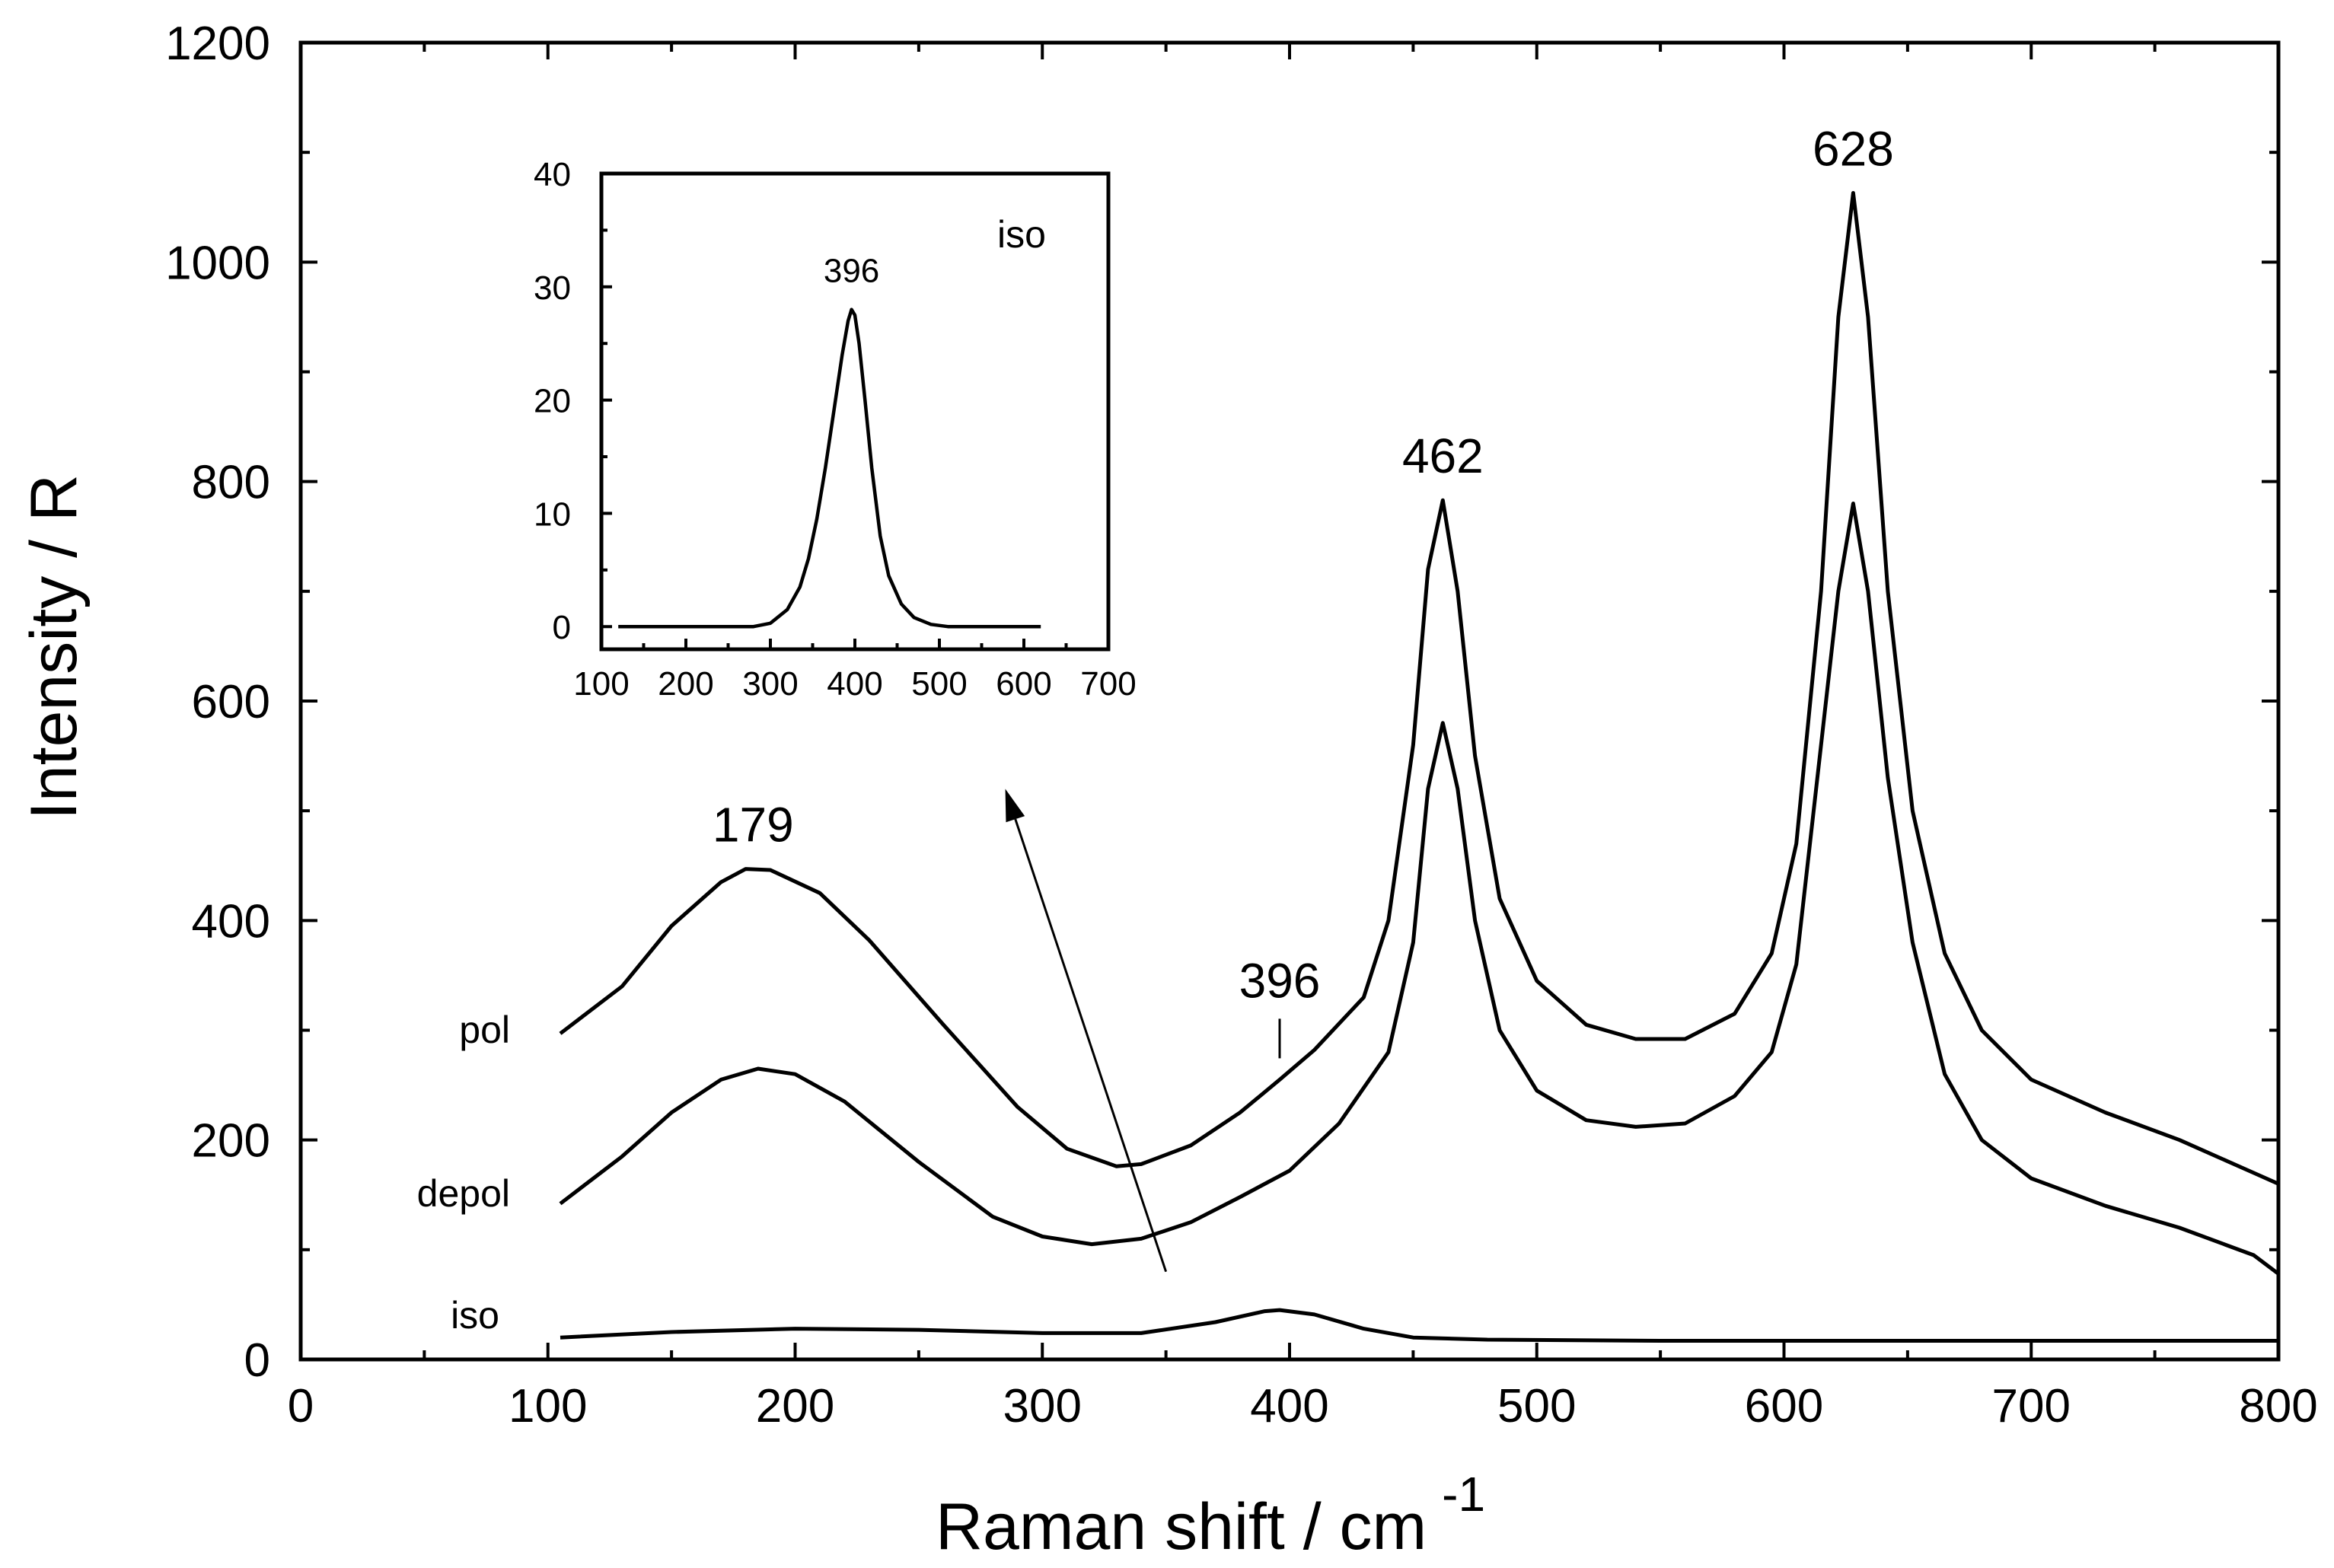  I want to click on x-tick-label: 400, so click(1289, 1406).